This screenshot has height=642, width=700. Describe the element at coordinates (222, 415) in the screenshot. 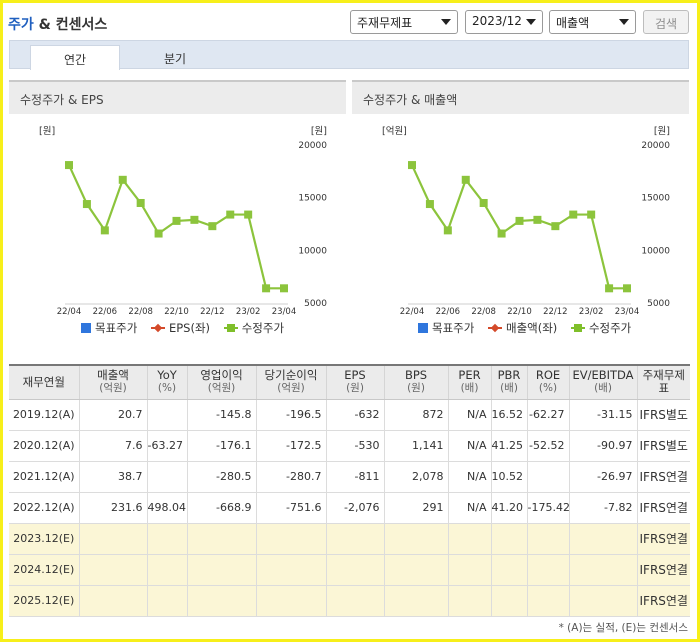

I see `table-cell: -145.8` at that location.